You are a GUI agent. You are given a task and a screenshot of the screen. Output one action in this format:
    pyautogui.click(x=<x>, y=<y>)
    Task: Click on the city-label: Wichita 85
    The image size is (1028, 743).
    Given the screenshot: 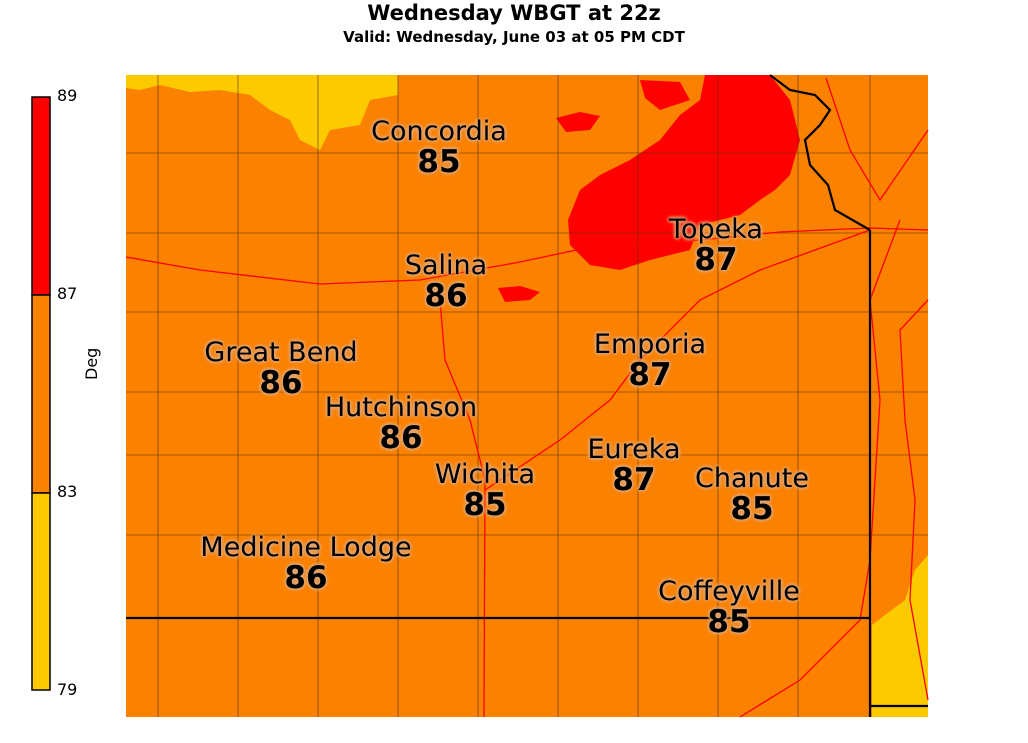 What is the action you would take?
    pyautogui.click(x=485, y=491)
    